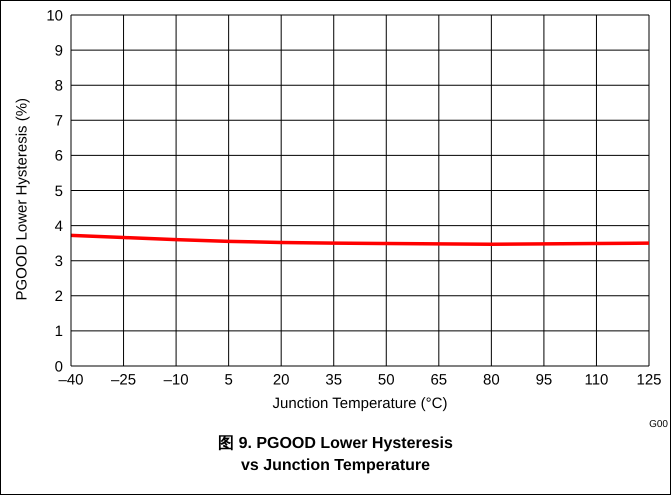  Describe the element at coordinates (58, 191) in the screenshot. I see `y-tick-label: 5` at that location.